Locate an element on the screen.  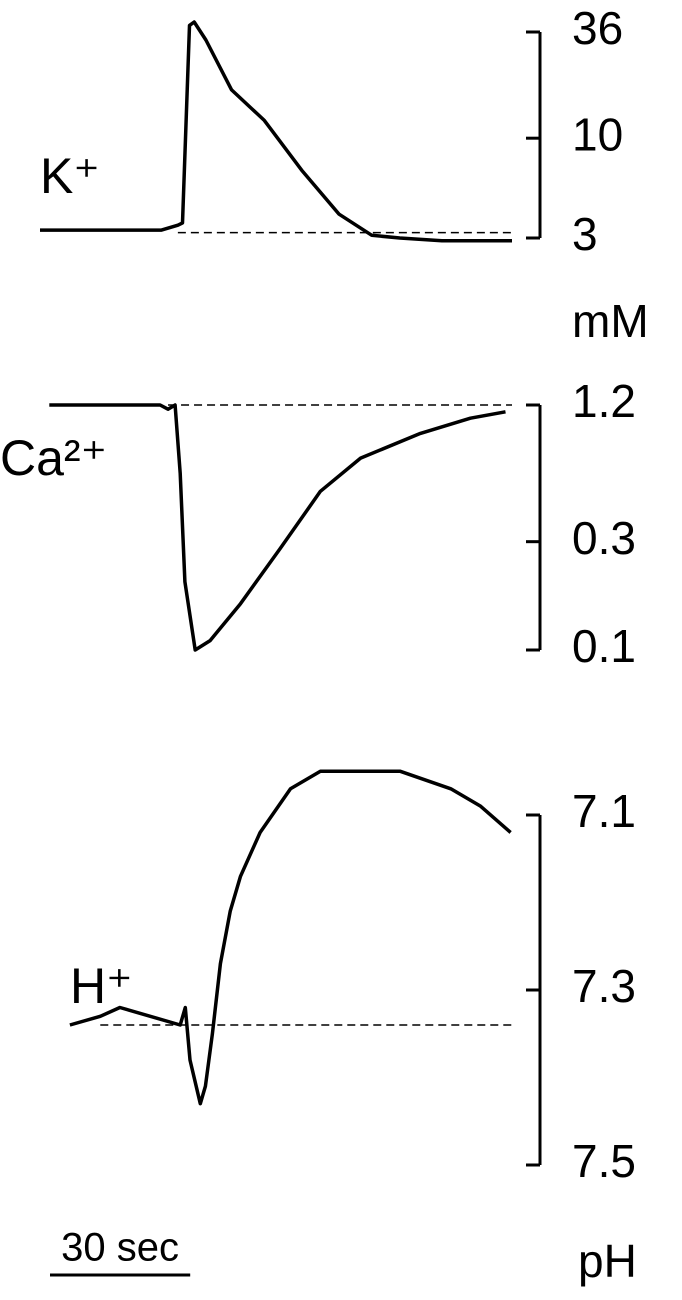
unit-label: mM is located at coordinates (610, 321).